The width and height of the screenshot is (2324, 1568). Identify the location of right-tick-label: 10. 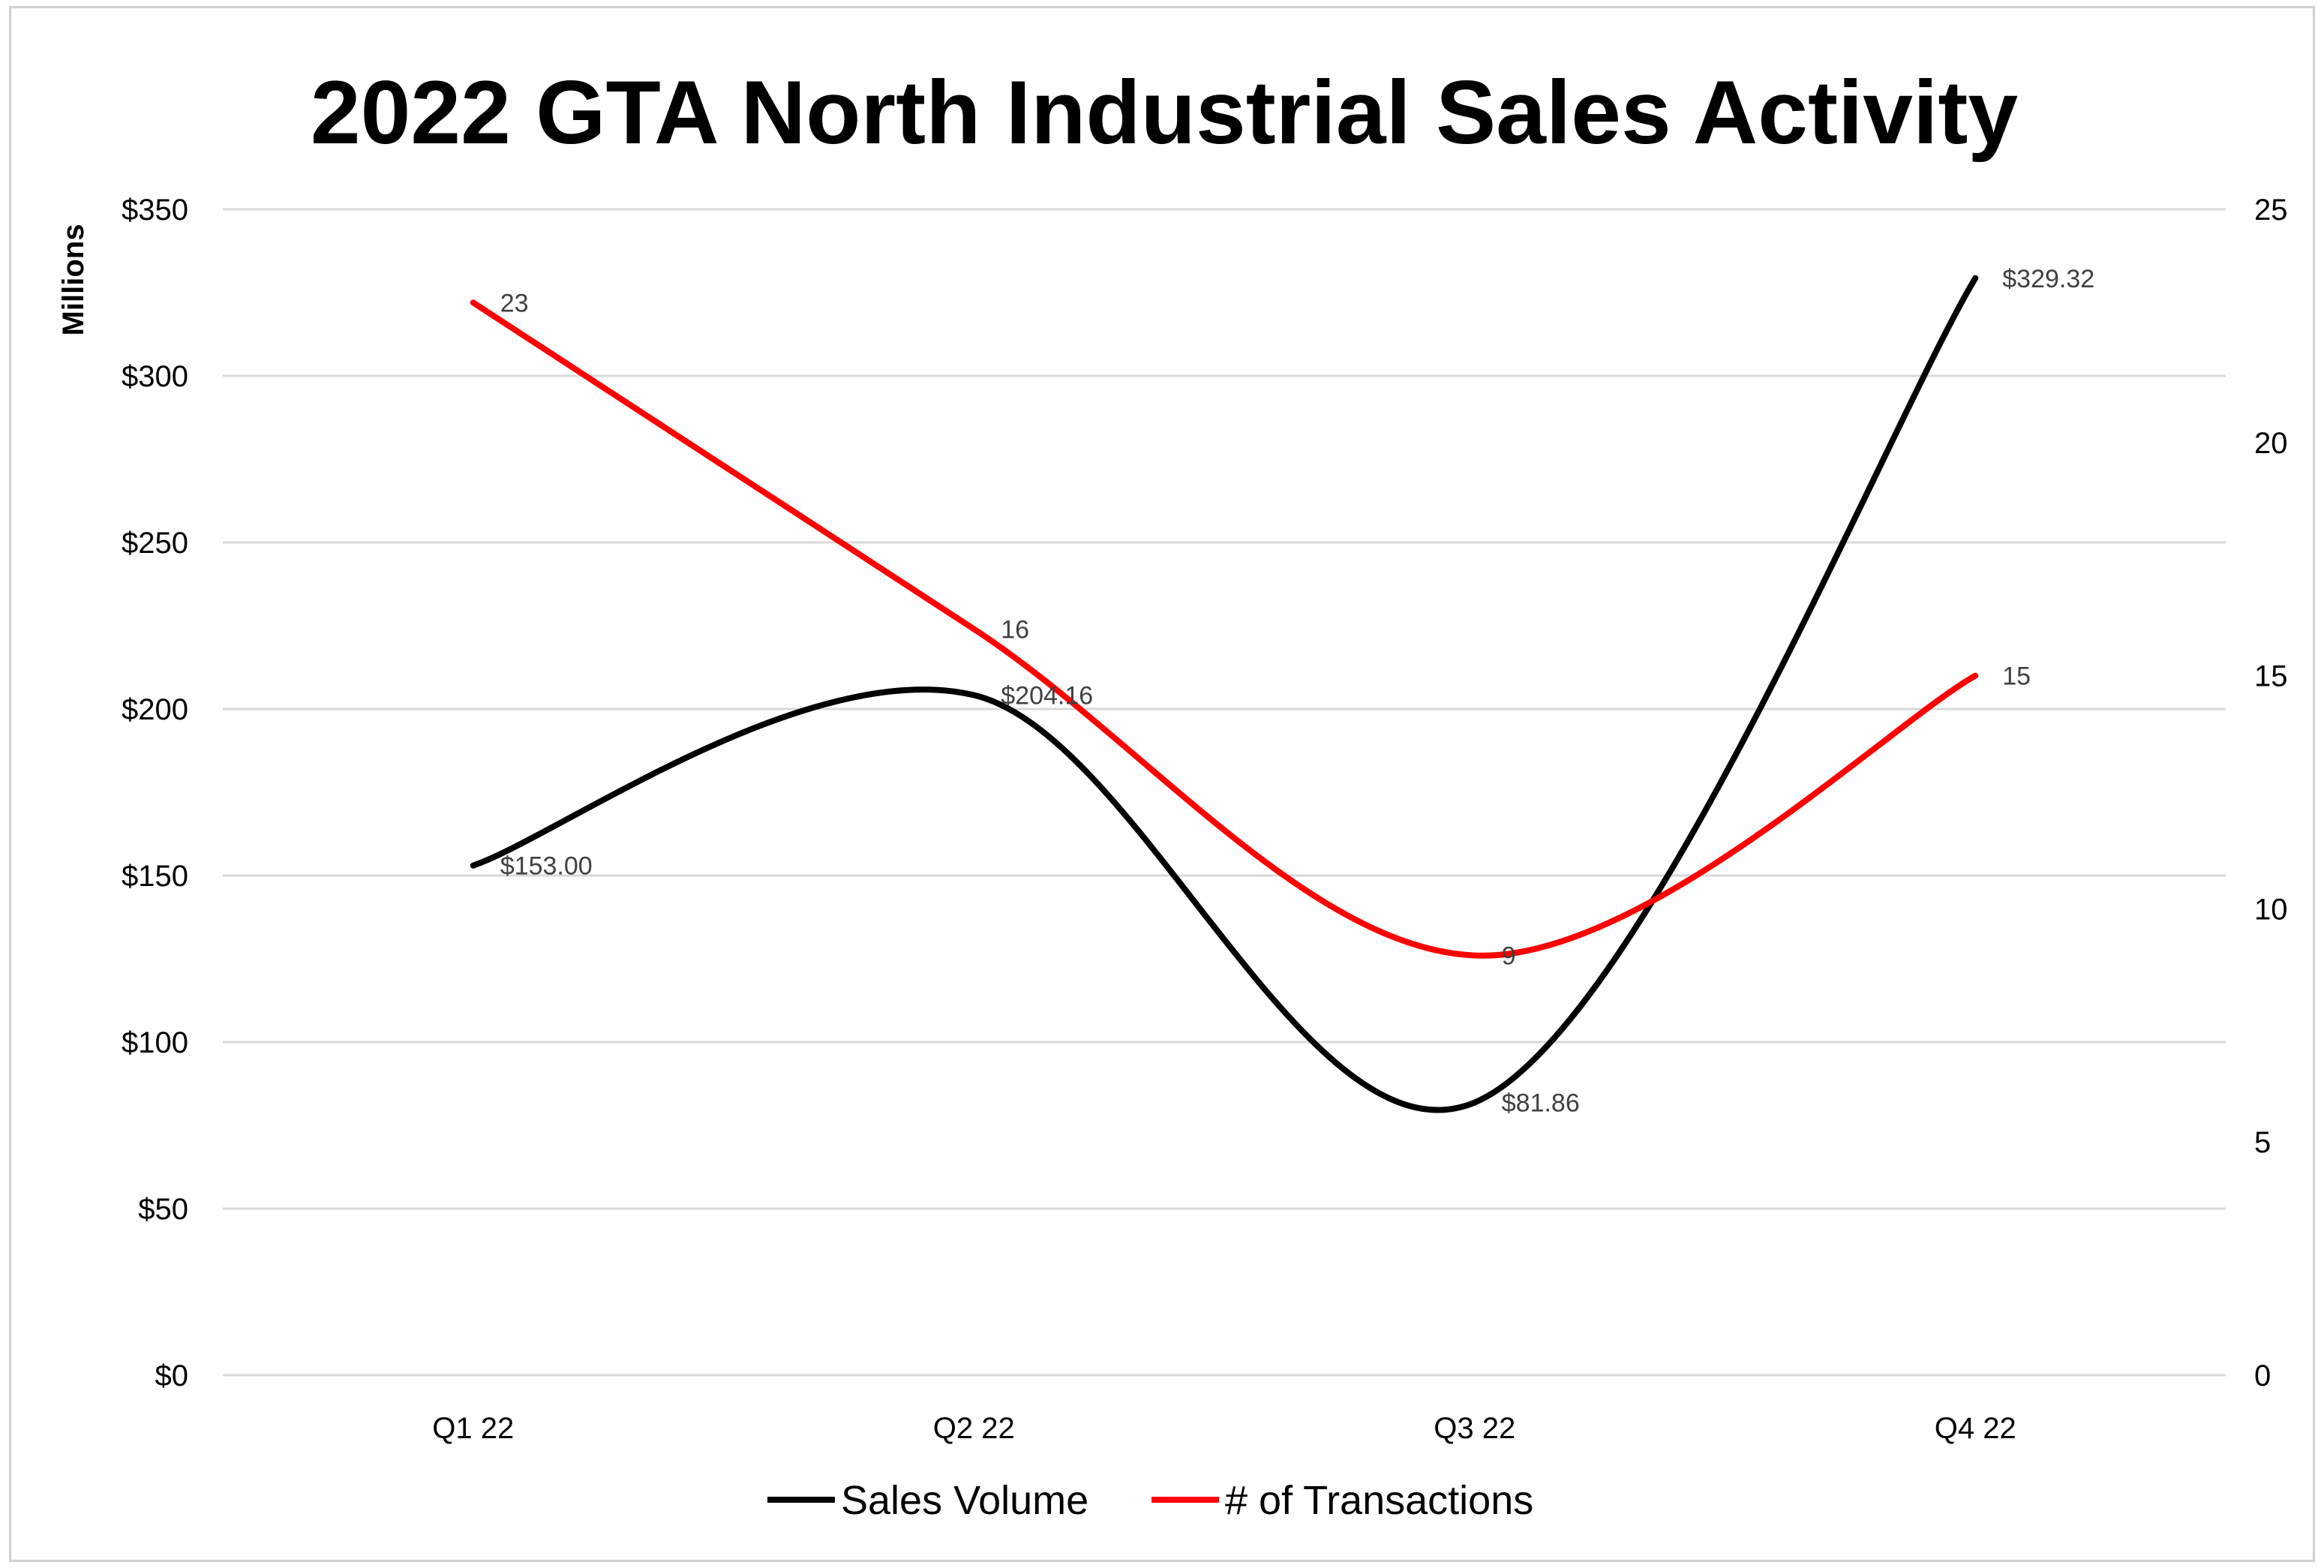
(2271, 909).